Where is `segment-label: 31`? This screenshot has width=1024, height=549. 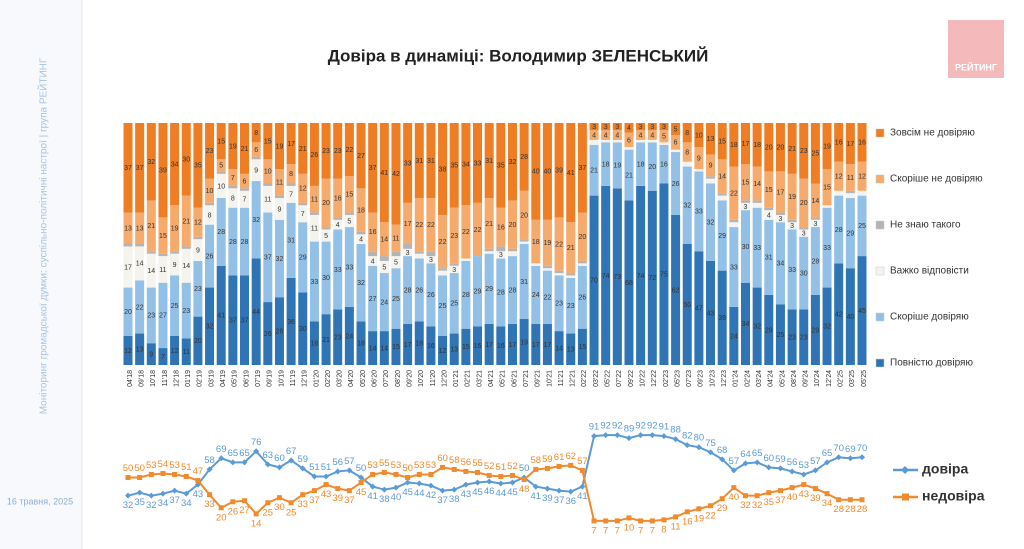 segment-label: 31 is located at coordinates (769, 258).